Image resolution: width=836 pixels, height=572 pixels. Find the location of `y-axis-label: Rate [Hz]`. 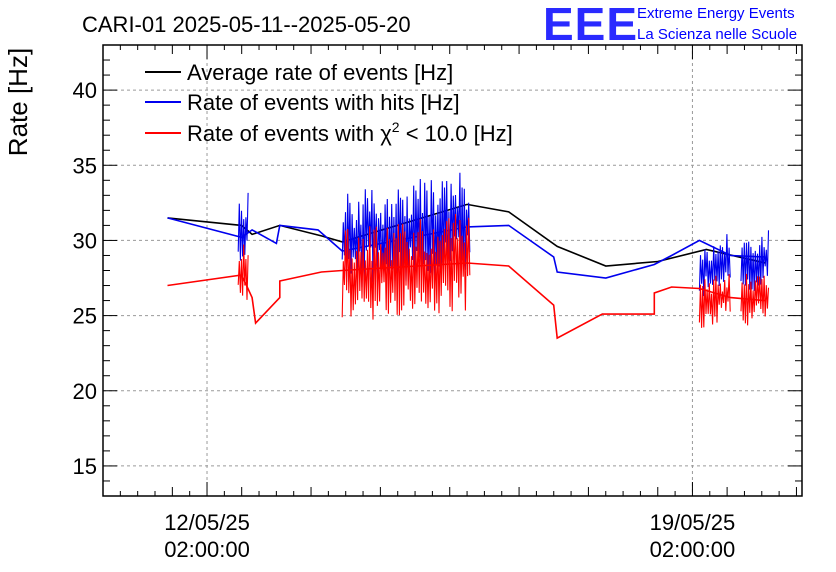

y-axis-label: Rate [Hz] is located at coordinates (18, 102).